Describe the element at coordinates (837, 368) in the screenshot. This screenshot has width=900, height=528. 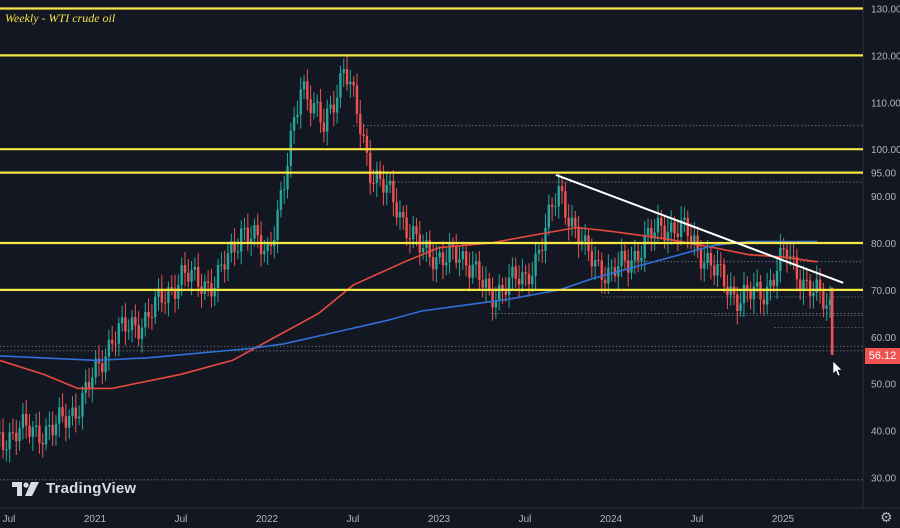
I see `cursor-arrow-icon` at that location.